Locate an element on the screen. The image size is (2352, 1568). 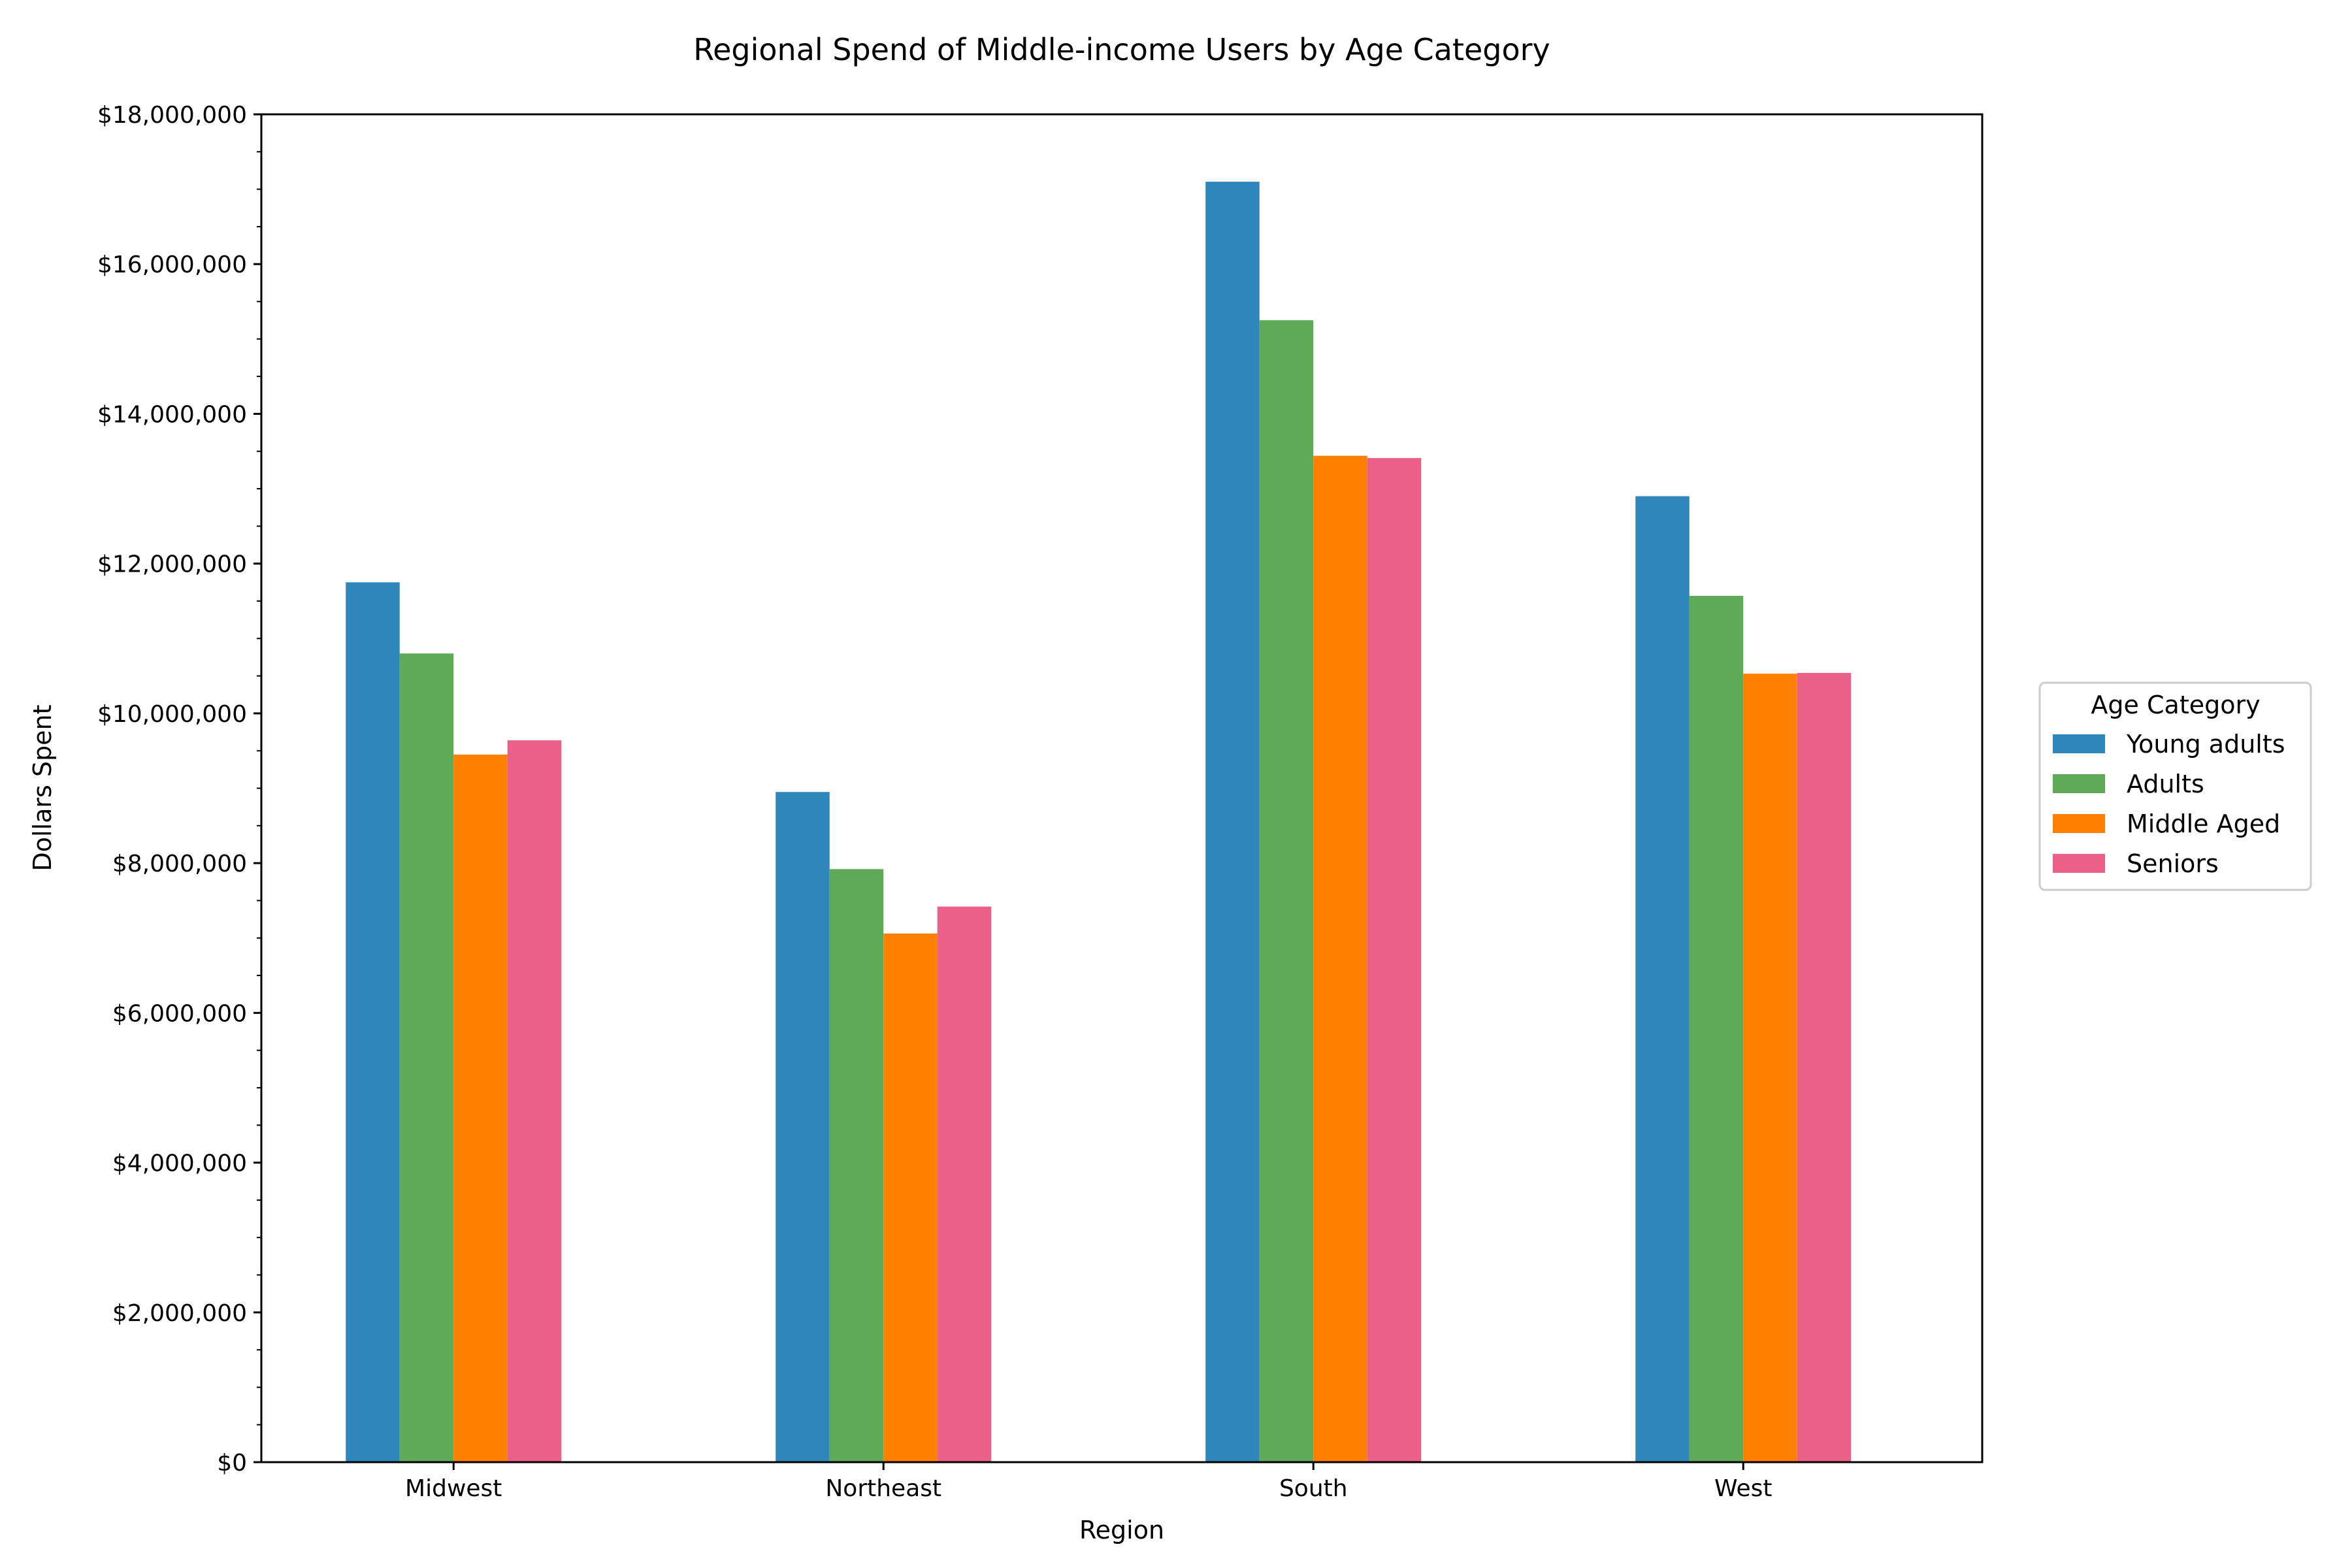
y-tick-label: $14,000,000 is located at coordinates (172, 414).